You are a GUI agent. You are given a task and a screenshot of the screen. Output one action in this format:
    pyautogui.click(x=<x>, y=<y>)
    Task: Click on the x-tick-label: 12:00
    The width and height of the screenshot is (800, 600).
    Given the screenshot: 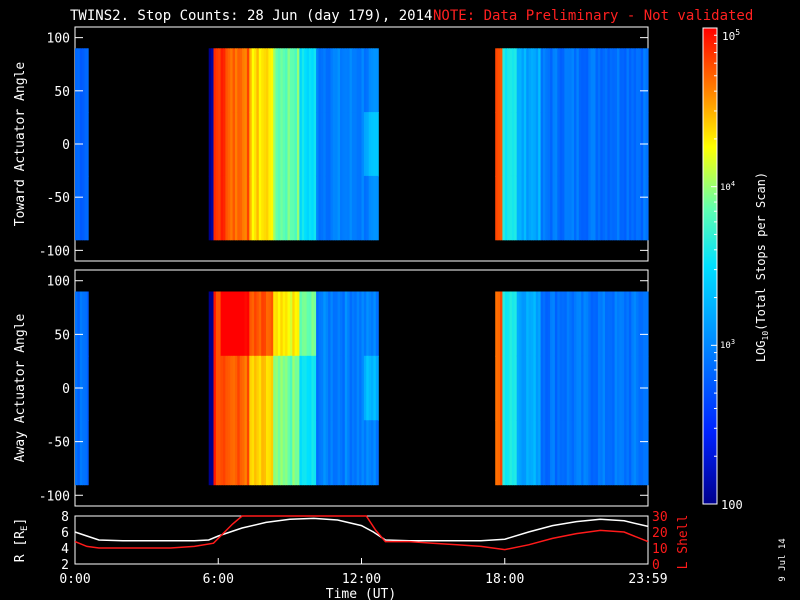 What is the action you would take?
    pyautogui.click(x=361, y=579)
    